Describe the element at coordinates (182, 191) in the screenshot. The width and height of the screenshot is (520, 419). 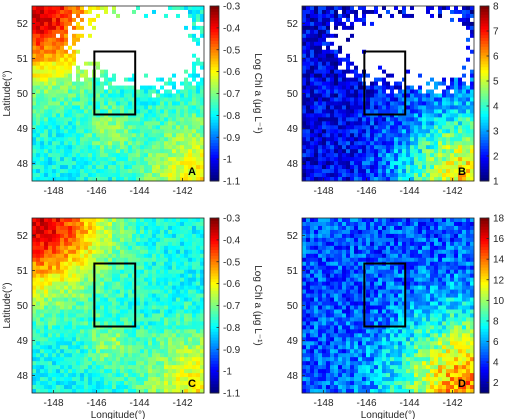
I see `x-tick-label: -142` at that location.